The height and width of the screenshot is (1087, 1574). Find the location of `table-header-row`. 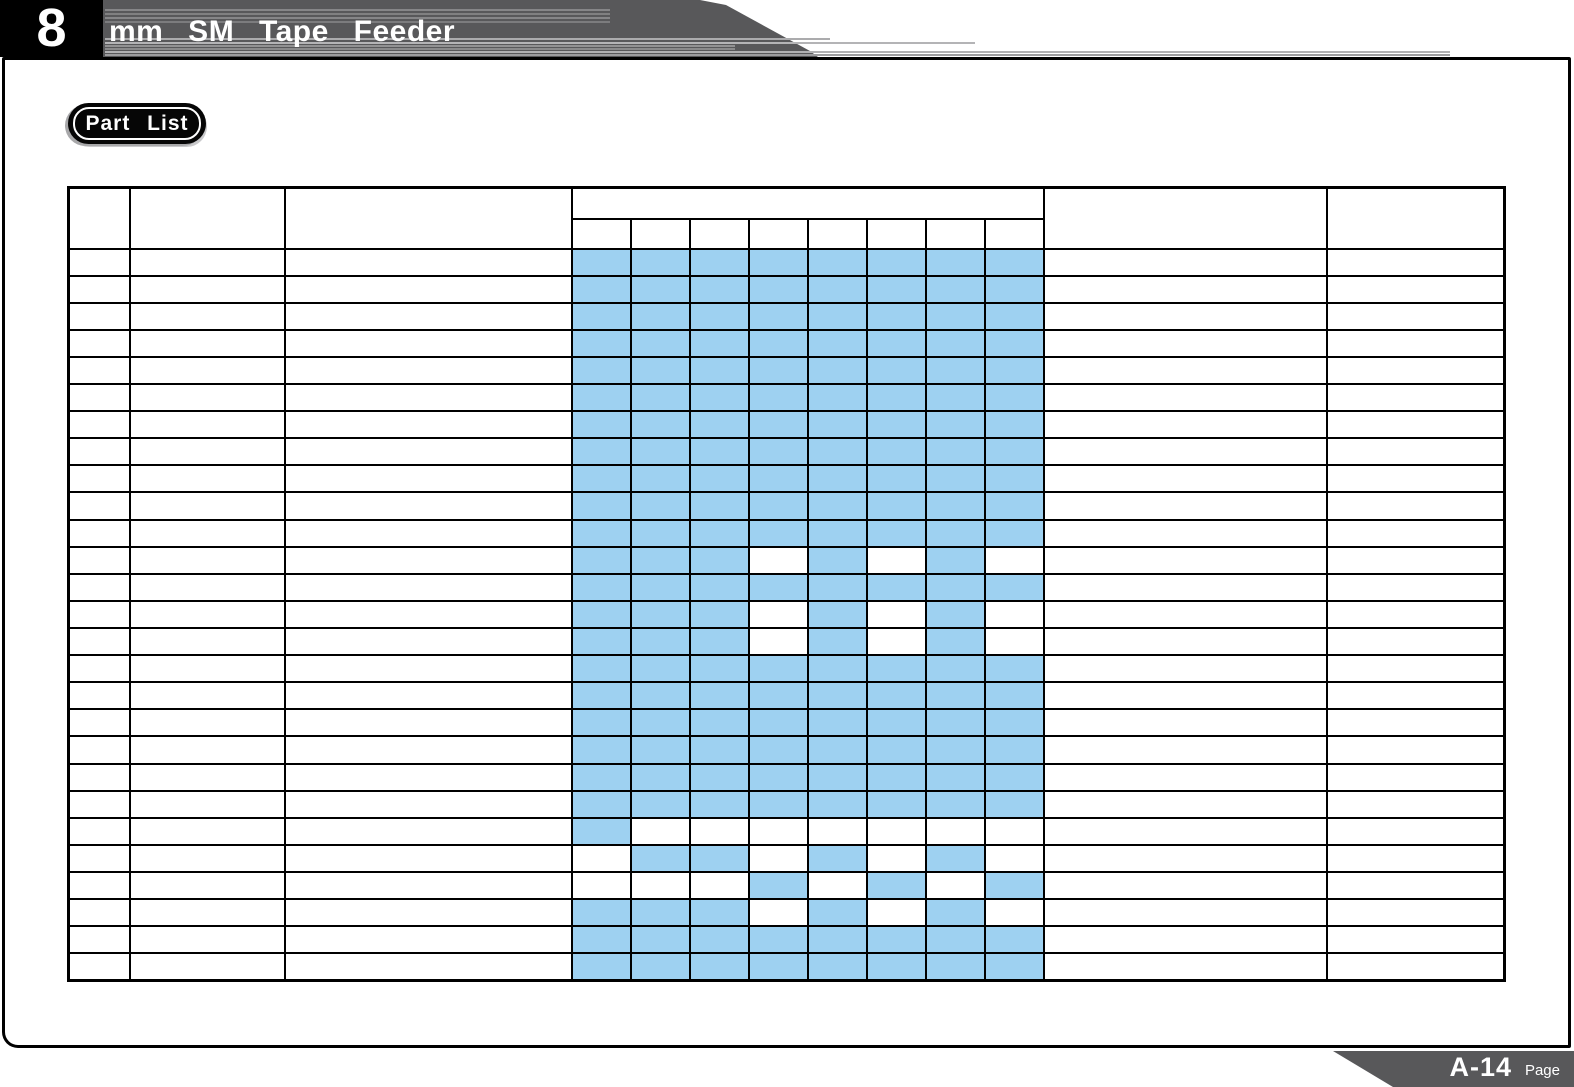

table-header-row is located at coordinates (786, 218).